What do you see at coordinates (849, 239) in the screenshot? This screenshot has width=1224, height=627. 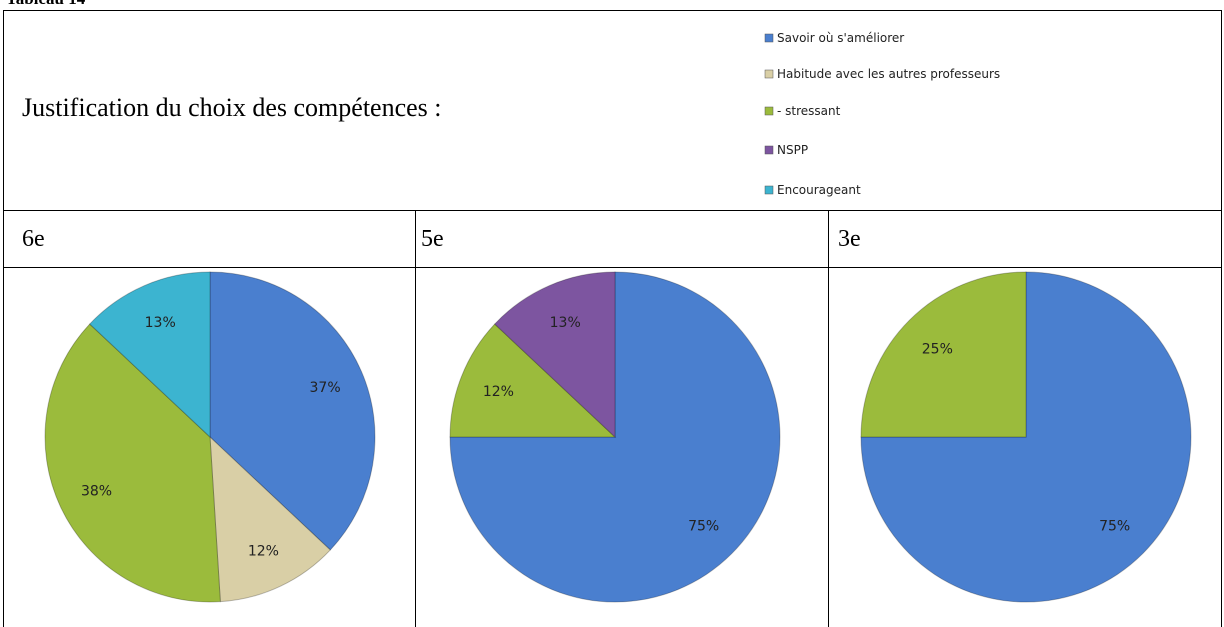 I see `column-header: 3e` at bounding box center [849, 239].